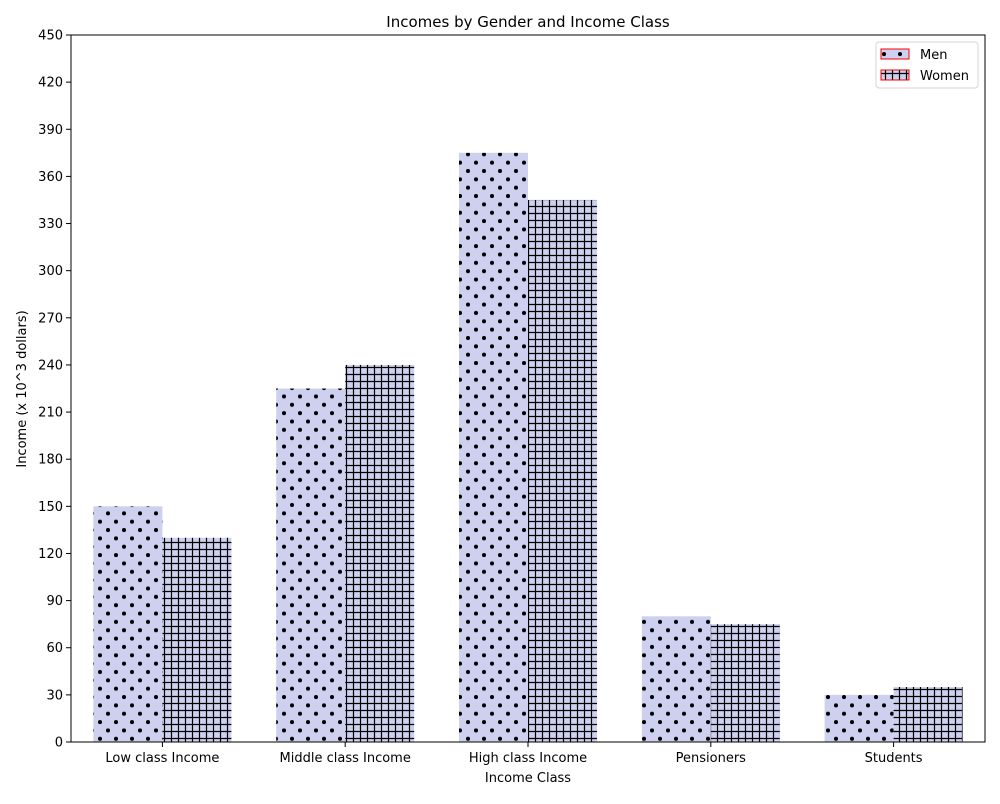 Image resolution: width=1000 pixels, height=804 pixels. Describe the element at coordinates (528, 758) in the screenshot. I see `x-tick-label: High class Income` at that location.